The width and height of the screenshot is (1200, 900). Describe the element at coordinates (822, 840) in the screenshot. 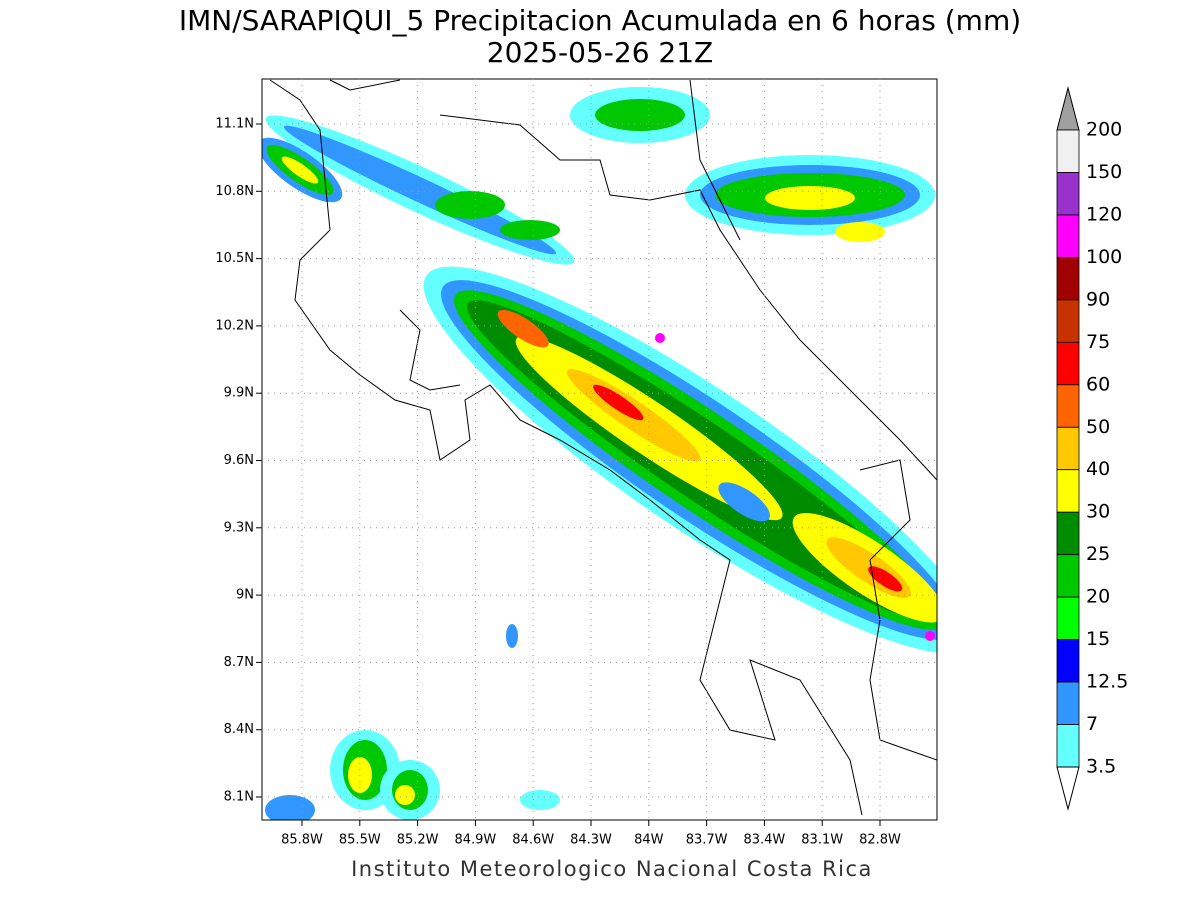

I see `x-tick-label: 83.1W` at that location.